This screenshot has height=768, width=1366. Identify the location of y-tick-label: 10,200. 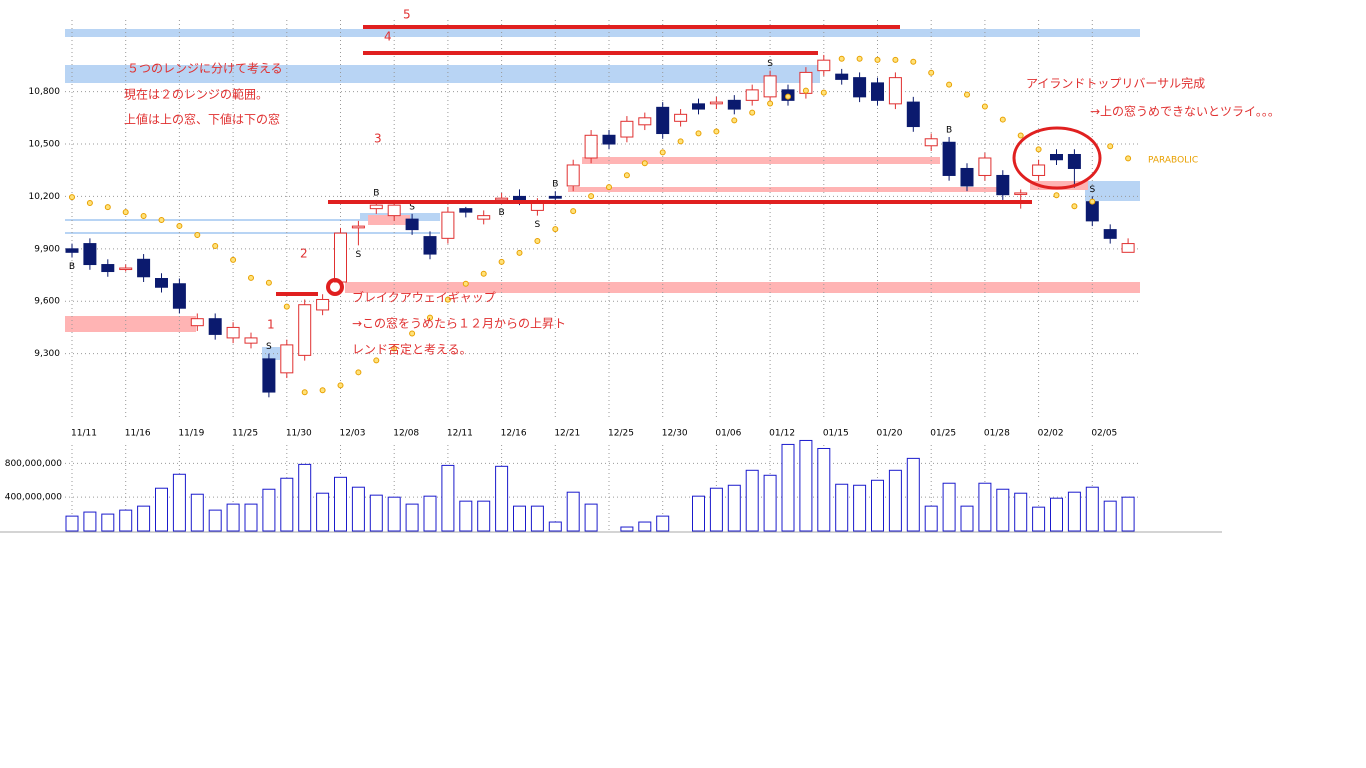
(45, 197).